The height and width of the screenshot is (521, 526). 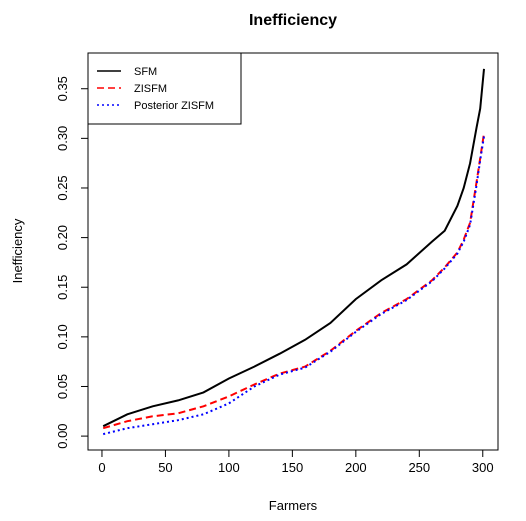 I want to click on x-tick-label: 150, so click(x=293, y=467).